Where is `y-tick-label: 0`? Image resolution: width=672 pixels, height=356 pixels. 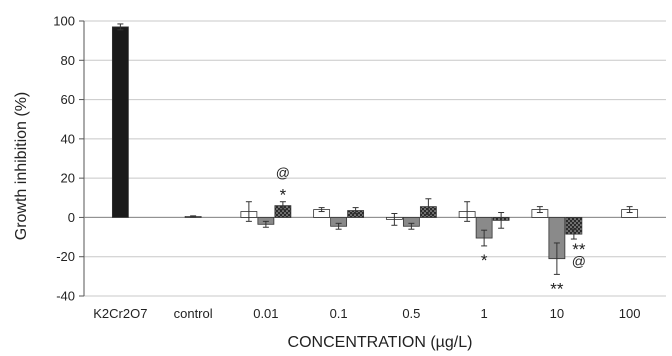
y-tick-label: 0 is located at coordinates (71, 217).